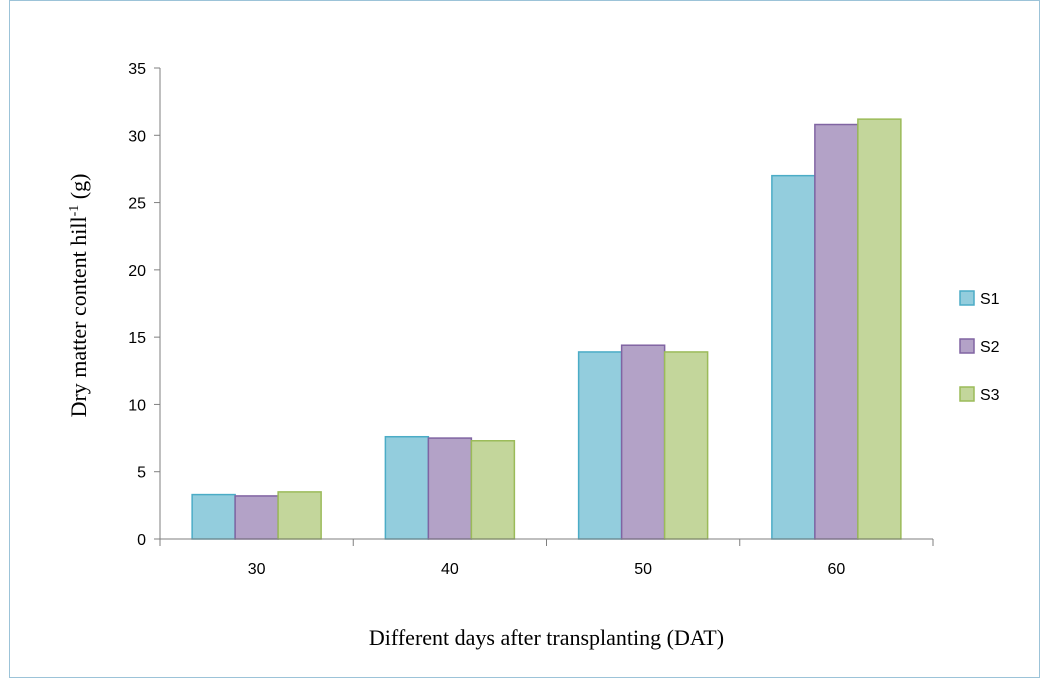 Image resolution: width=1041 pixels, height=679 pixels. I want to click on x-tick-label: 40, so click(450, 569).